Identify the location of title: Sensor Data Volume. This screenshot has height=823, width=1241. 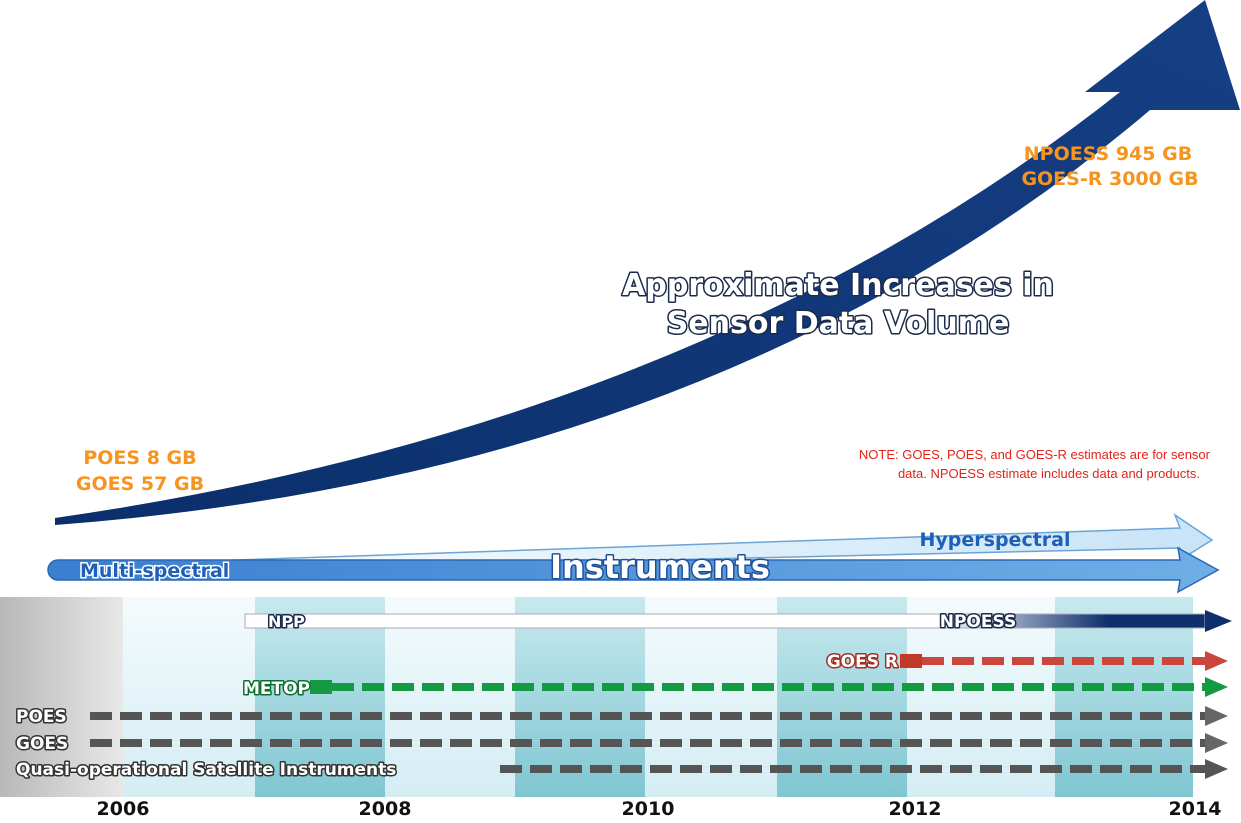
(838, 323).